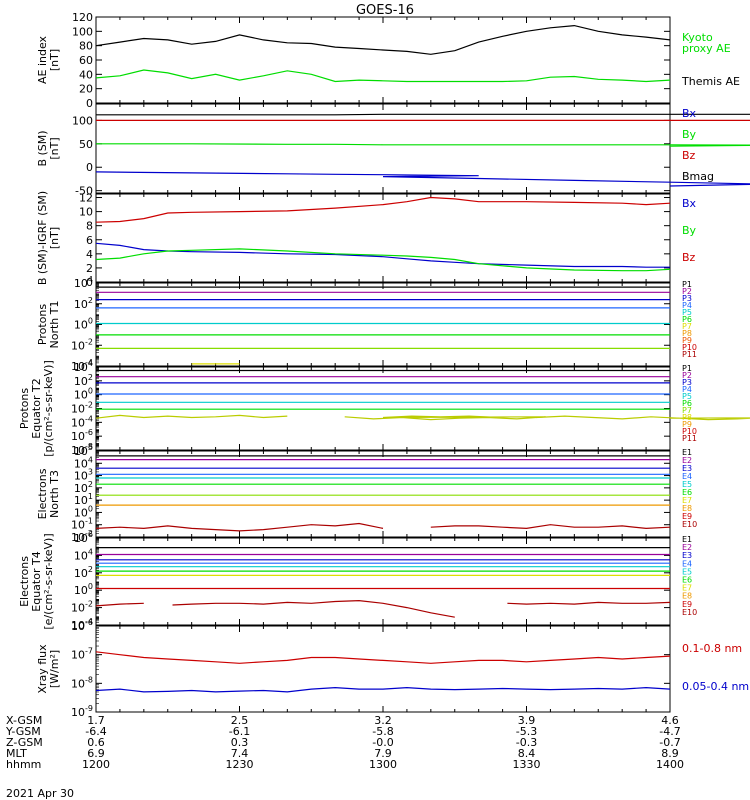  What do you see at coordinates (16, 753) in the screenshot?
I see `footer-row-label: MLT` at bounding box center [16, 753].